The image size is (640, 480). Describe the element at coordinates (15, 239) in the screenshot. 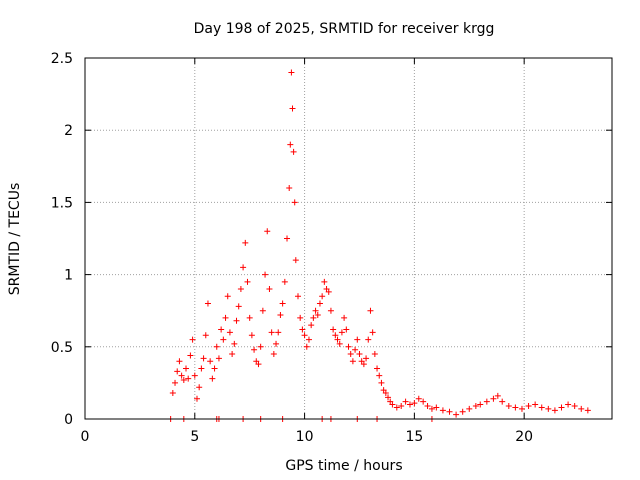

I see `y-axis-label: SRMTID / TECUs` at that location.